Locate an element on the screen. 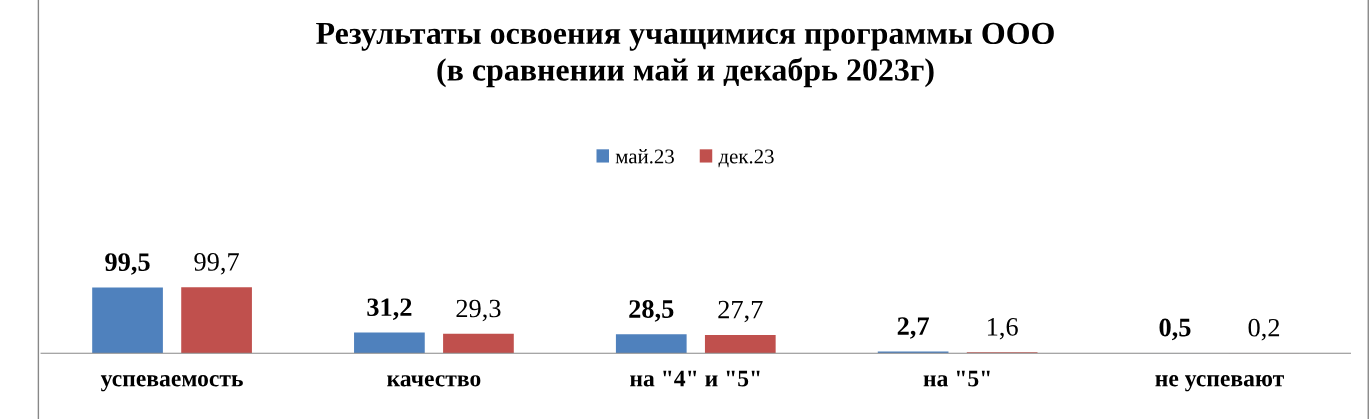  data-label: 31,2 is located at coordinates (389, 309).